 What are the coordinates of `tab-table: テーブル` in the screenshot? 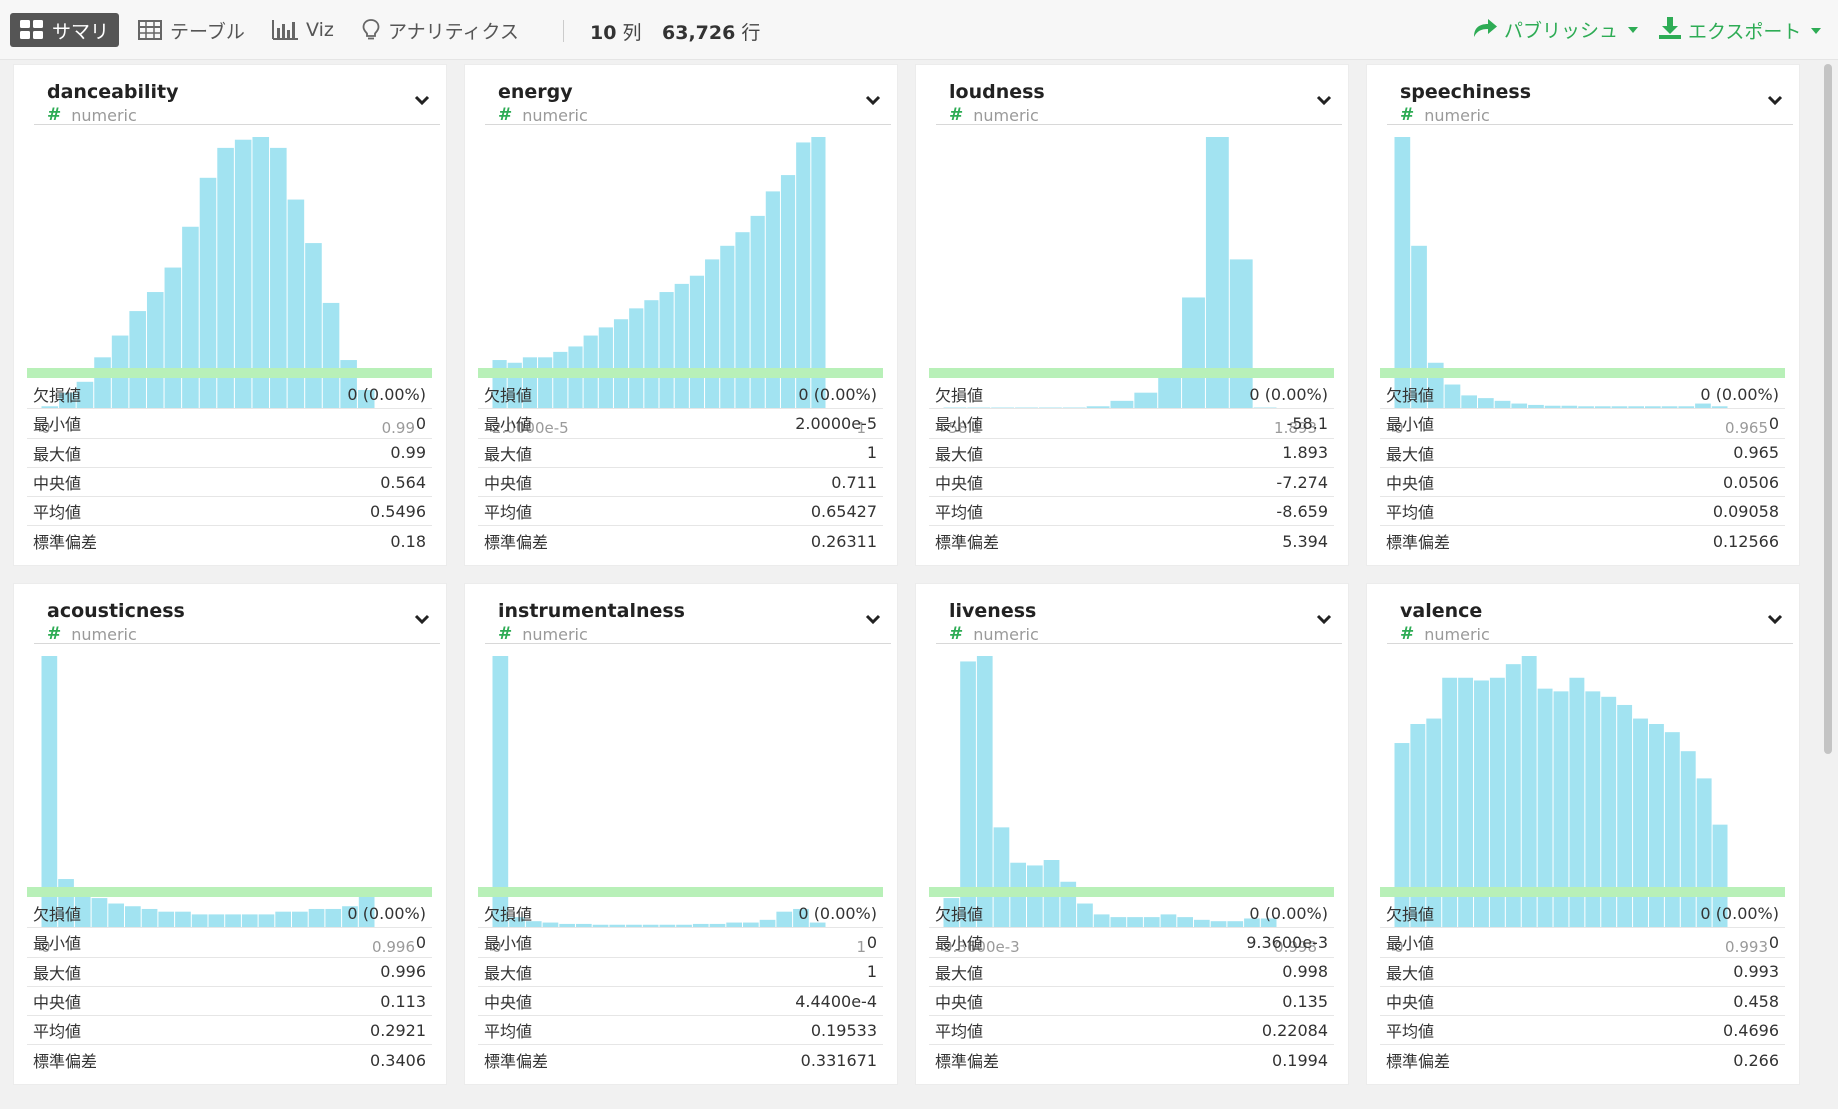 It's located at (191, 30).